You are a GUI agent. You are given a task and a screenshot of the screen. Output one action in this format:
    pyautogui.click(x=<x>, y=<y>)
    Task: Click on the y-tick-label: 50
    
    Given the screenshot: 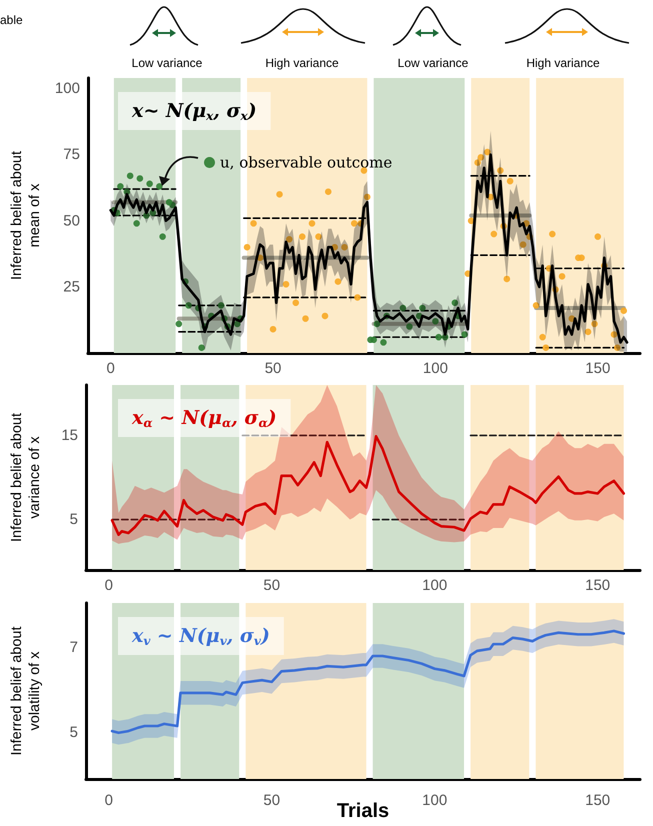 What is the action you would take?
    pyautogui.click(x=71, y=221)
    